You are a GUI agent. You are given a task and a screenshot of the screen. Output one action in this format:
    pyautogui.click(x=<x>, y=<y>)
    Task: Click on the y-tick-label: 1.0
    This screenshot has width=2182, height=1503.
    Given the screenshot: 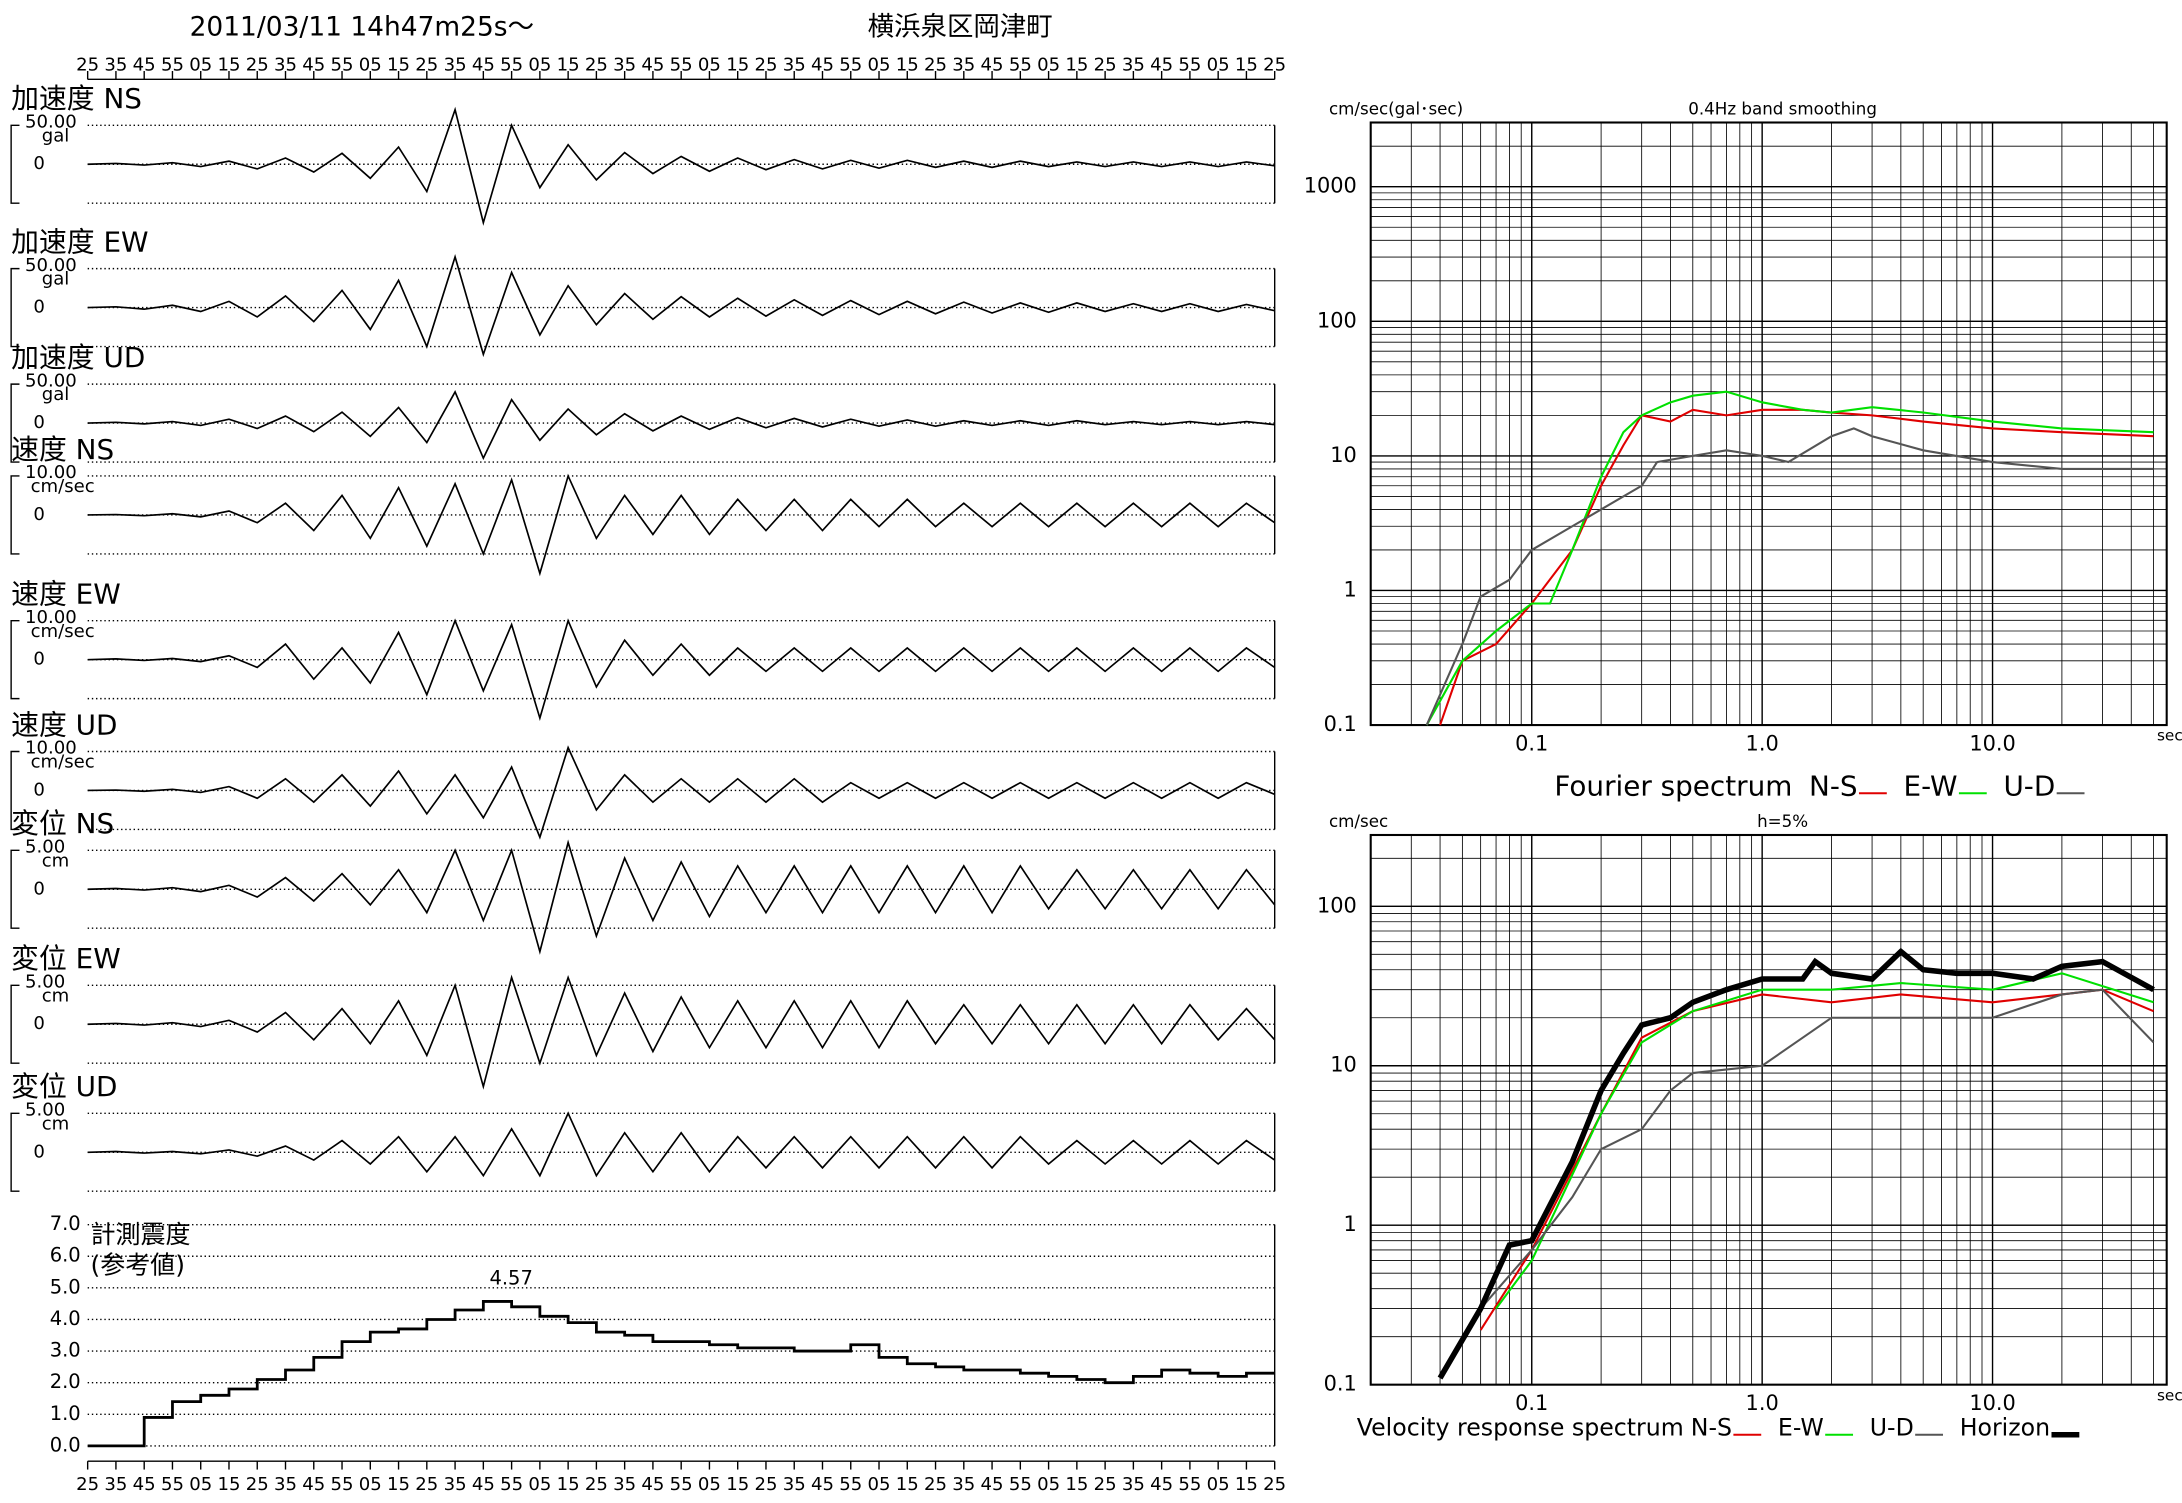 What is the action you would take?
    pyautogui.click(x=65, y=1413)
    